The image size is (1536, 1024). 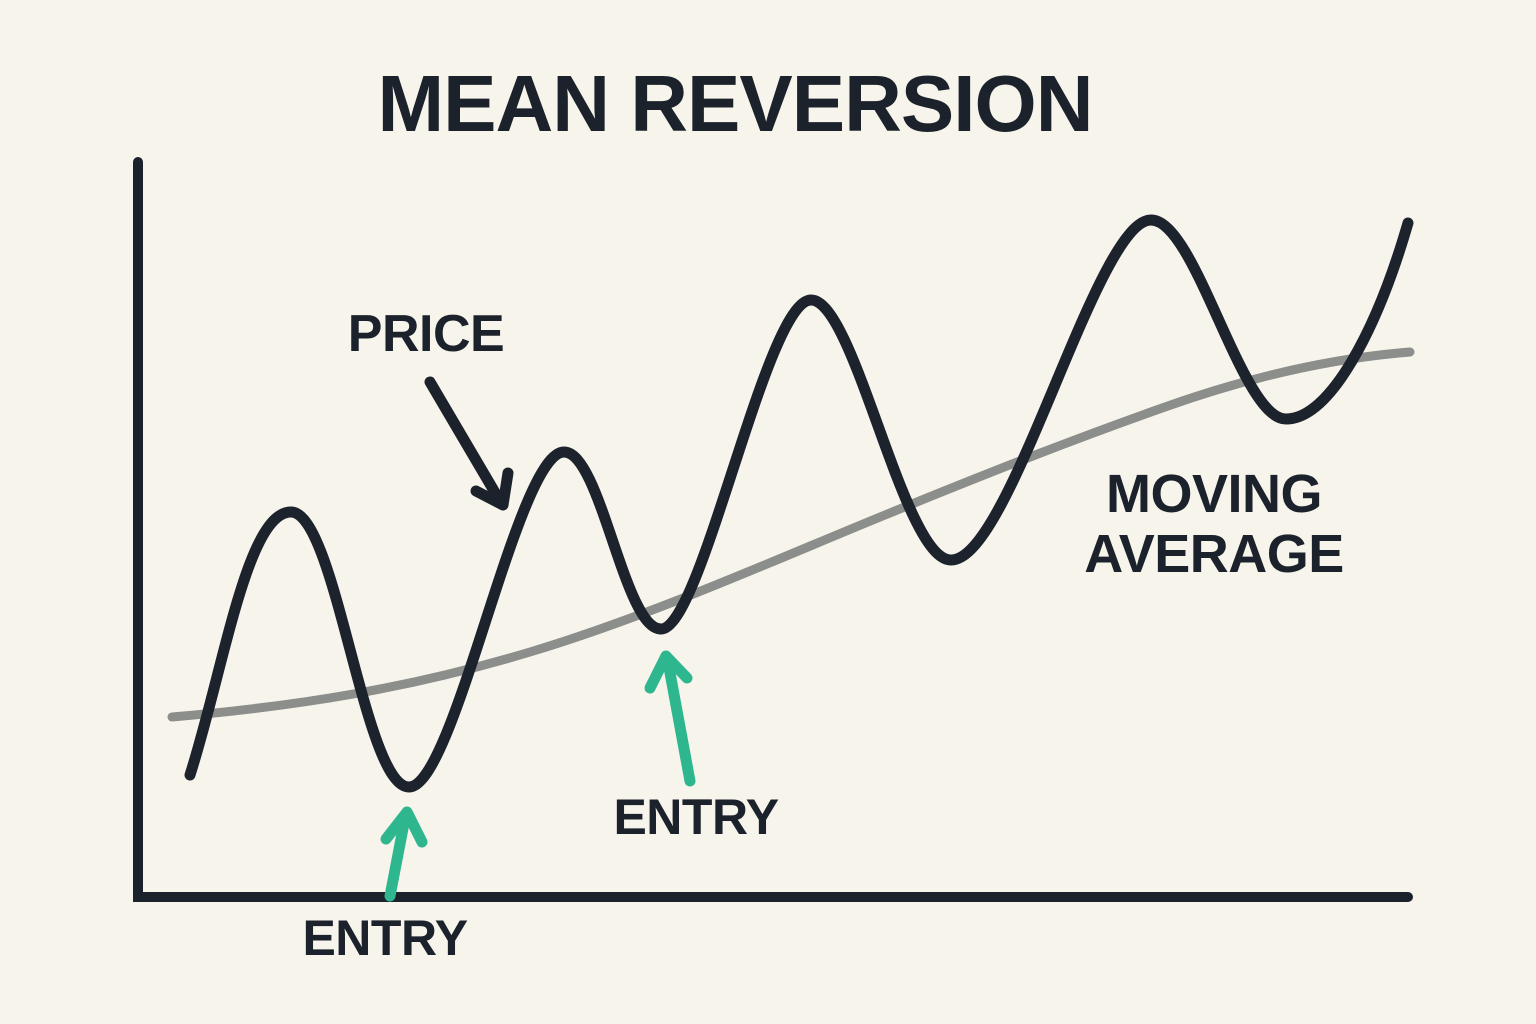 What do you see at coordinates (426, 334) in the screenshot?
I see `price-label: PRICE` at bounding box center [426, 334].